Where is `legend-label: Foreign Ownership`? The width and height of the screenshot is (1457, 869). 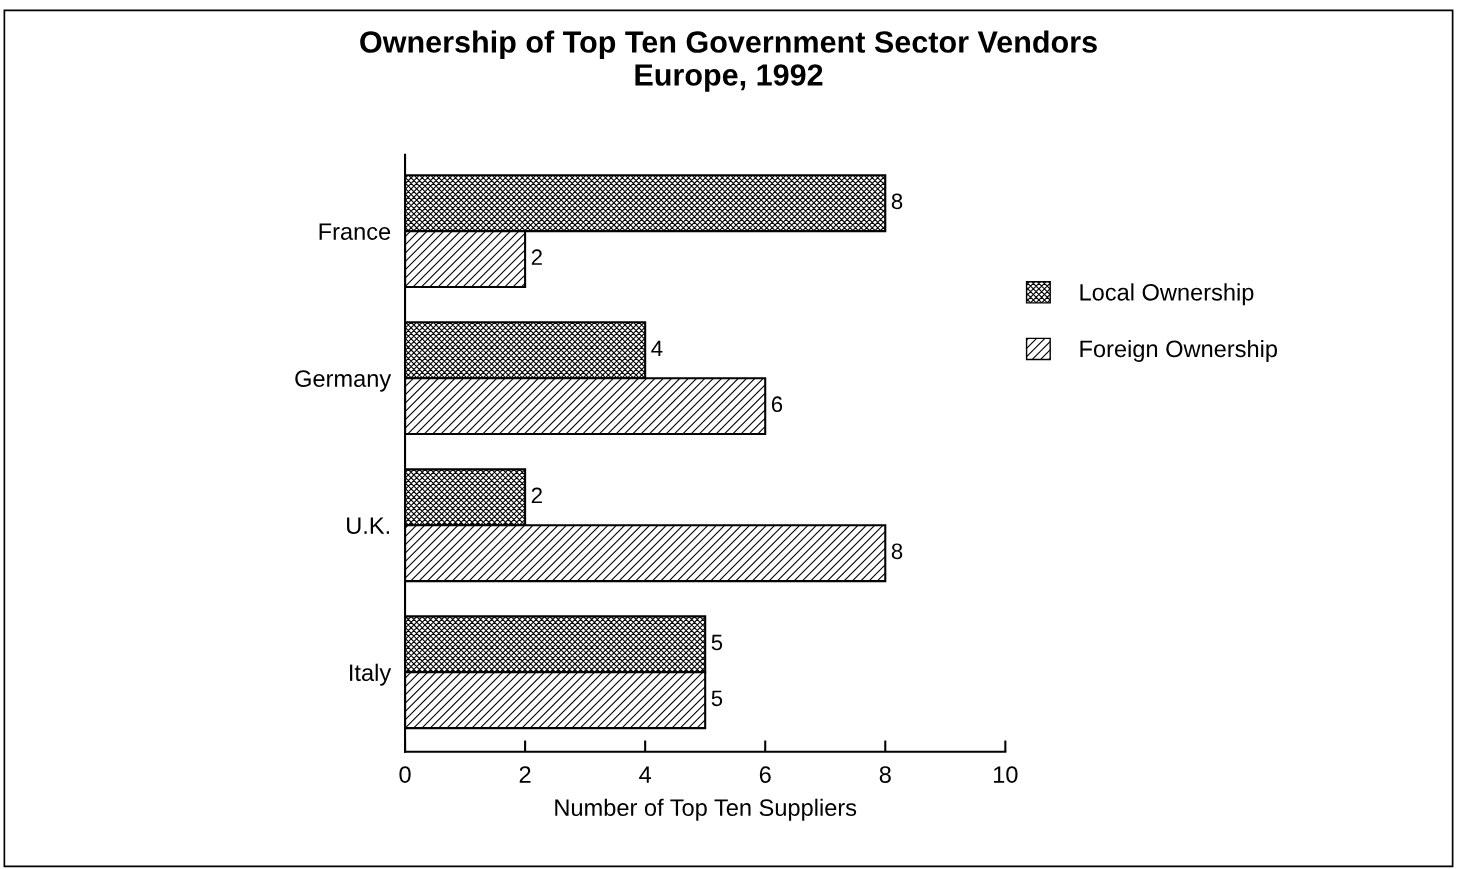
legend-label: Foreign Ownership is located at coordinates (1179, 350).